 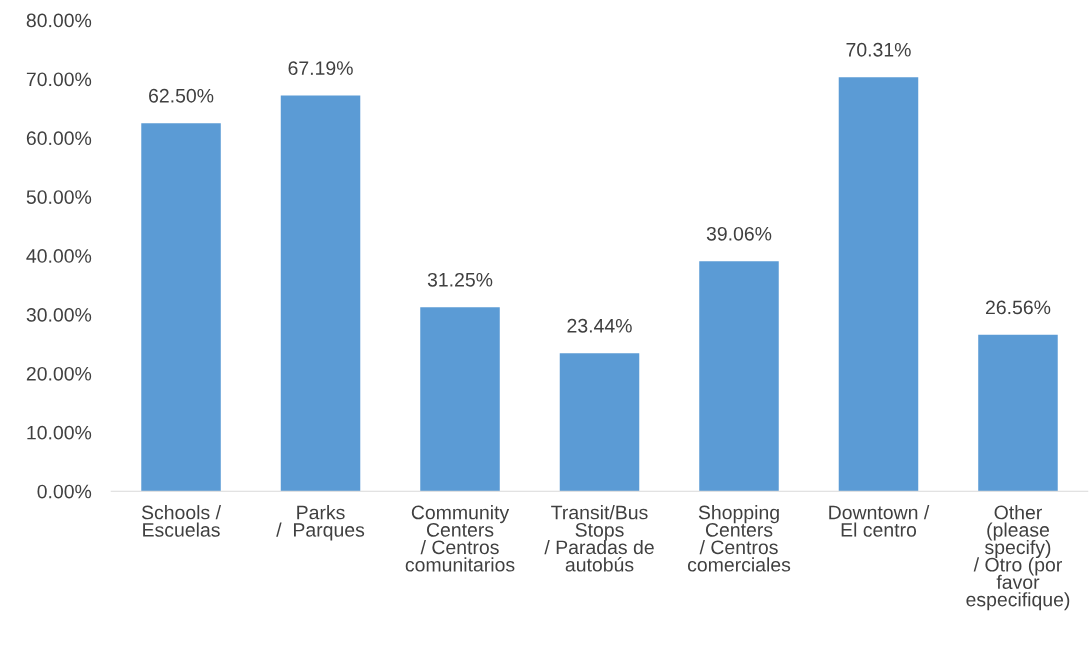 What do you see at coordinates (59, 197) in the screenshot?
I see `y-tick-label: 50.00%` at bounding box center [59, 197].